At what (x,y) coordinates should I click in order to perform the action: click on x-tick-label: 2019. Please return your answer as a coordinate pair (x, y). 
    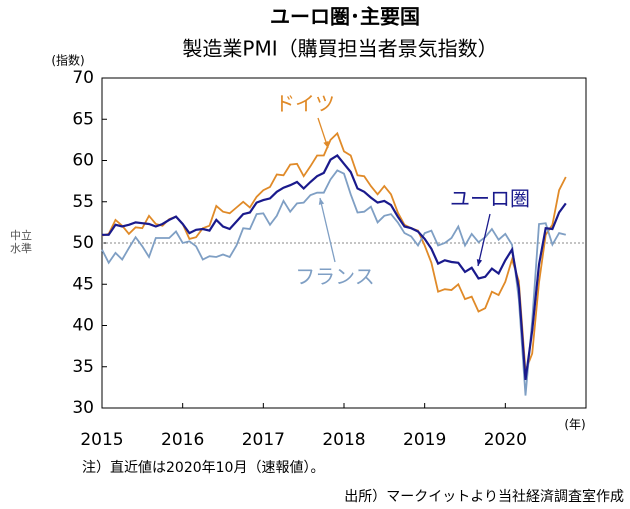
    Looking at the image, I should click on (424, 440).